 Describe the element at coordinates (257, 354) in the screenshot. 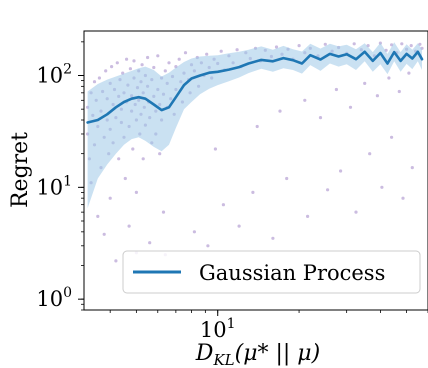

I see `x-axis-label: DKL(μ* || μ)` at that location.